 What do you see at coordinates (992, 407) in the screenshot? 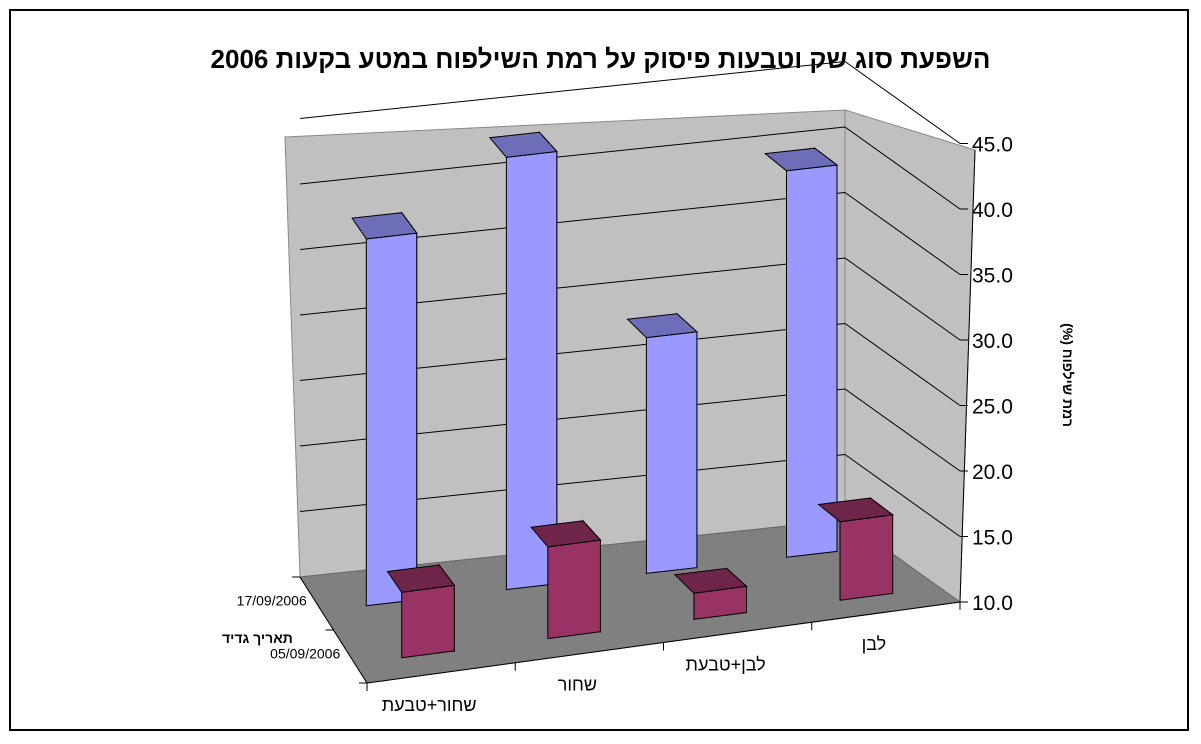
I see `y-tick-label: 25.0` at bounding box center [992, 407].